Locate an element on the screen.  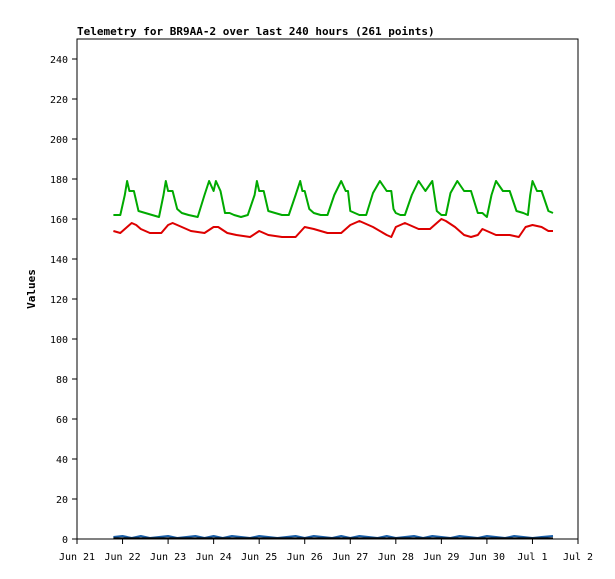
y-tick-label: 20 is located at coordinates (62, 500).